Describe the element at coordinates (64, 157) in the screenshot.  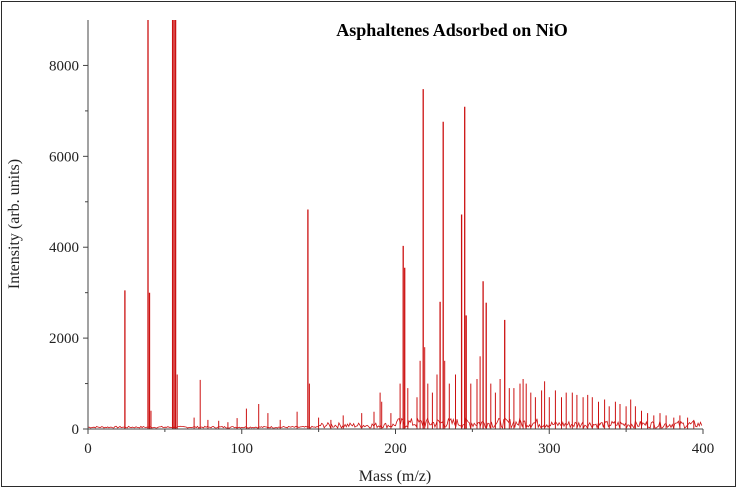
I see `y-tick-label: 6000` at that location.